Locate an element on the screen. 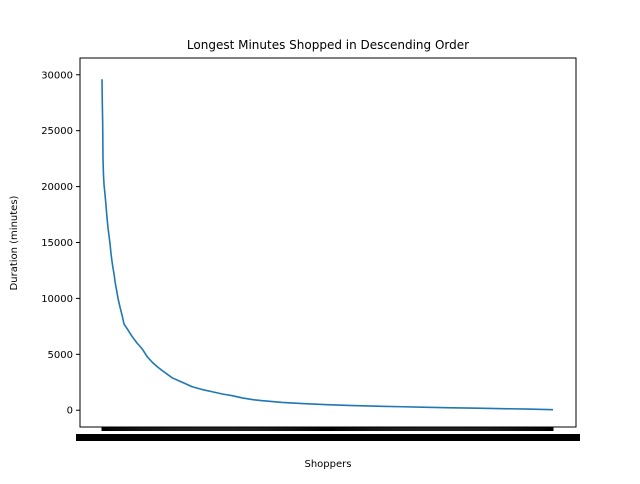  y-axis-title: Duration (minutes) is located at coordinates (14, 242).